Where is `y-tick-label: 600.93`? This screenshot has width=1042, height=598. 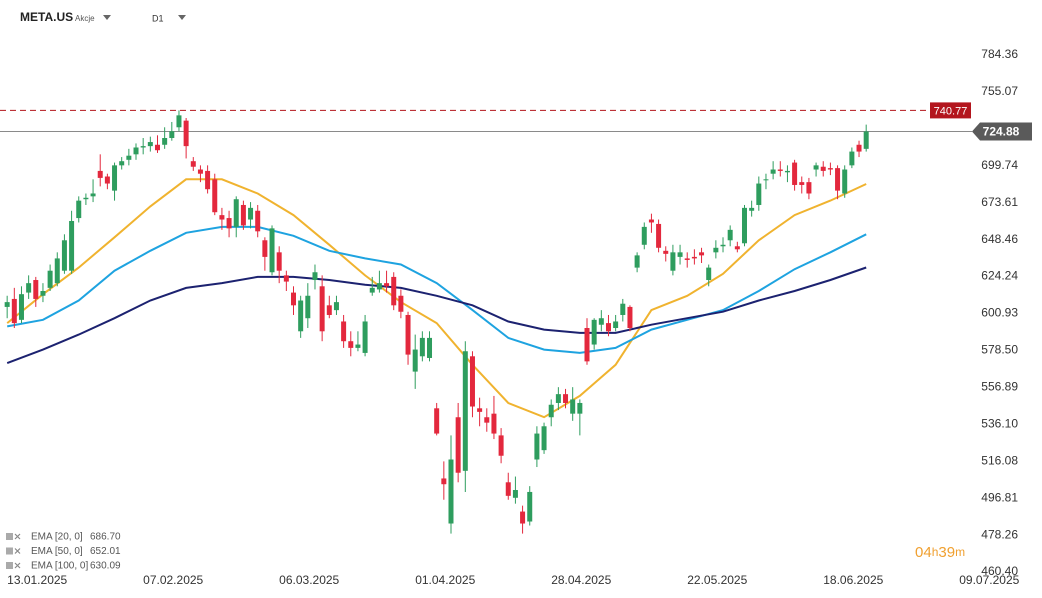
y-tick-label: 600.93 is located at coordinates (999, 313).